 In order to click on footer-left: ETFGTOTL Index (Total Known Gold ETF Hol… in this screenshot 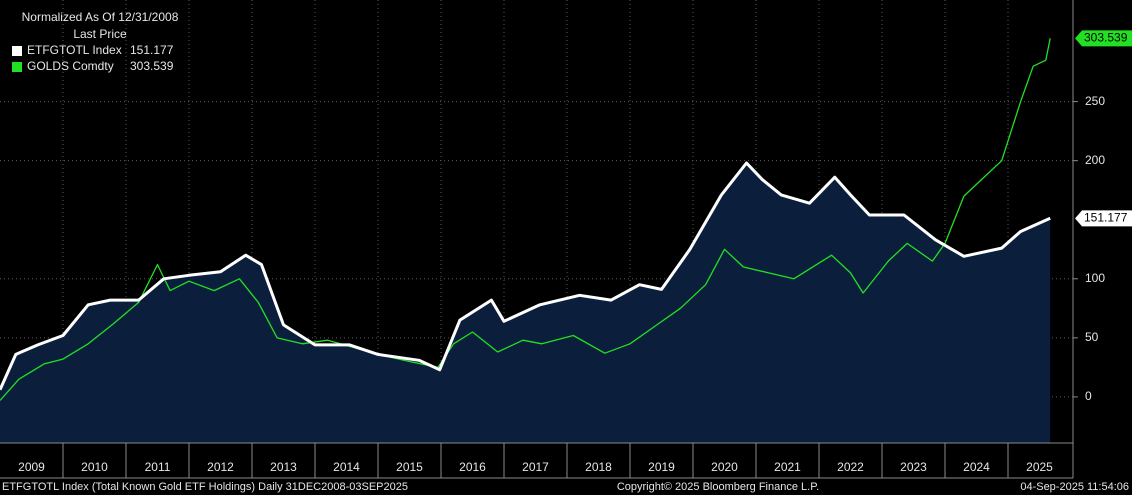, I will do `click(205, 487)`.